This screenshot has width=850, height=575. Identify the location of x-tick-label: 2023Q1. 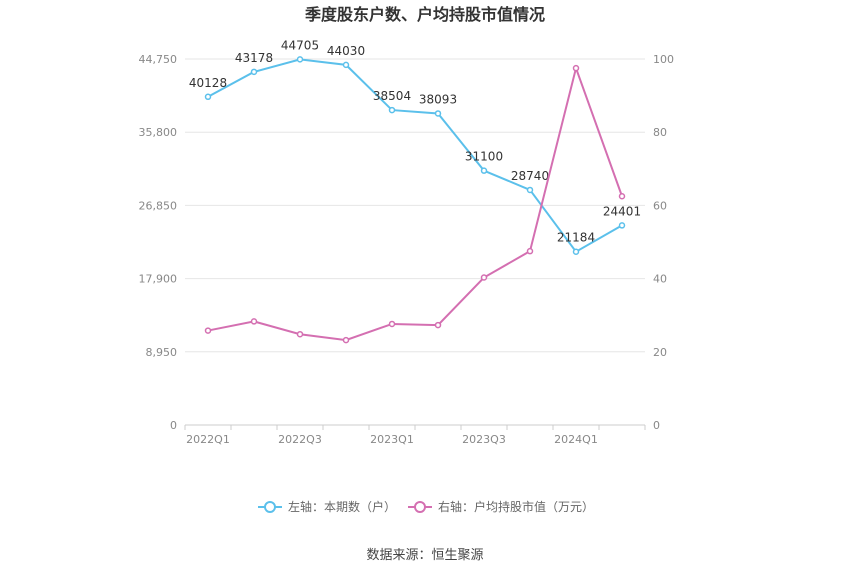
(392, 439).